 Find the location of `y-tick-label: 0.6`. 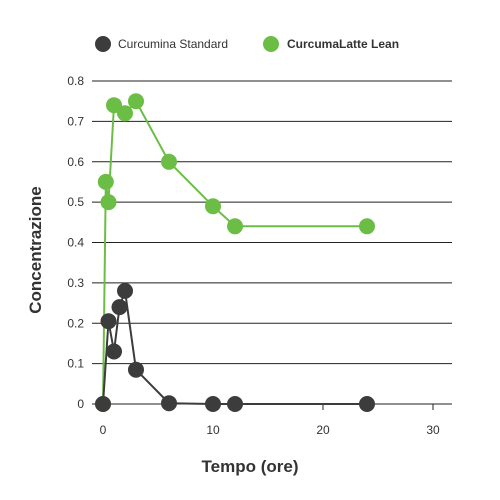

y-tick-label: 0.6 is located at coordinates (75, 162).